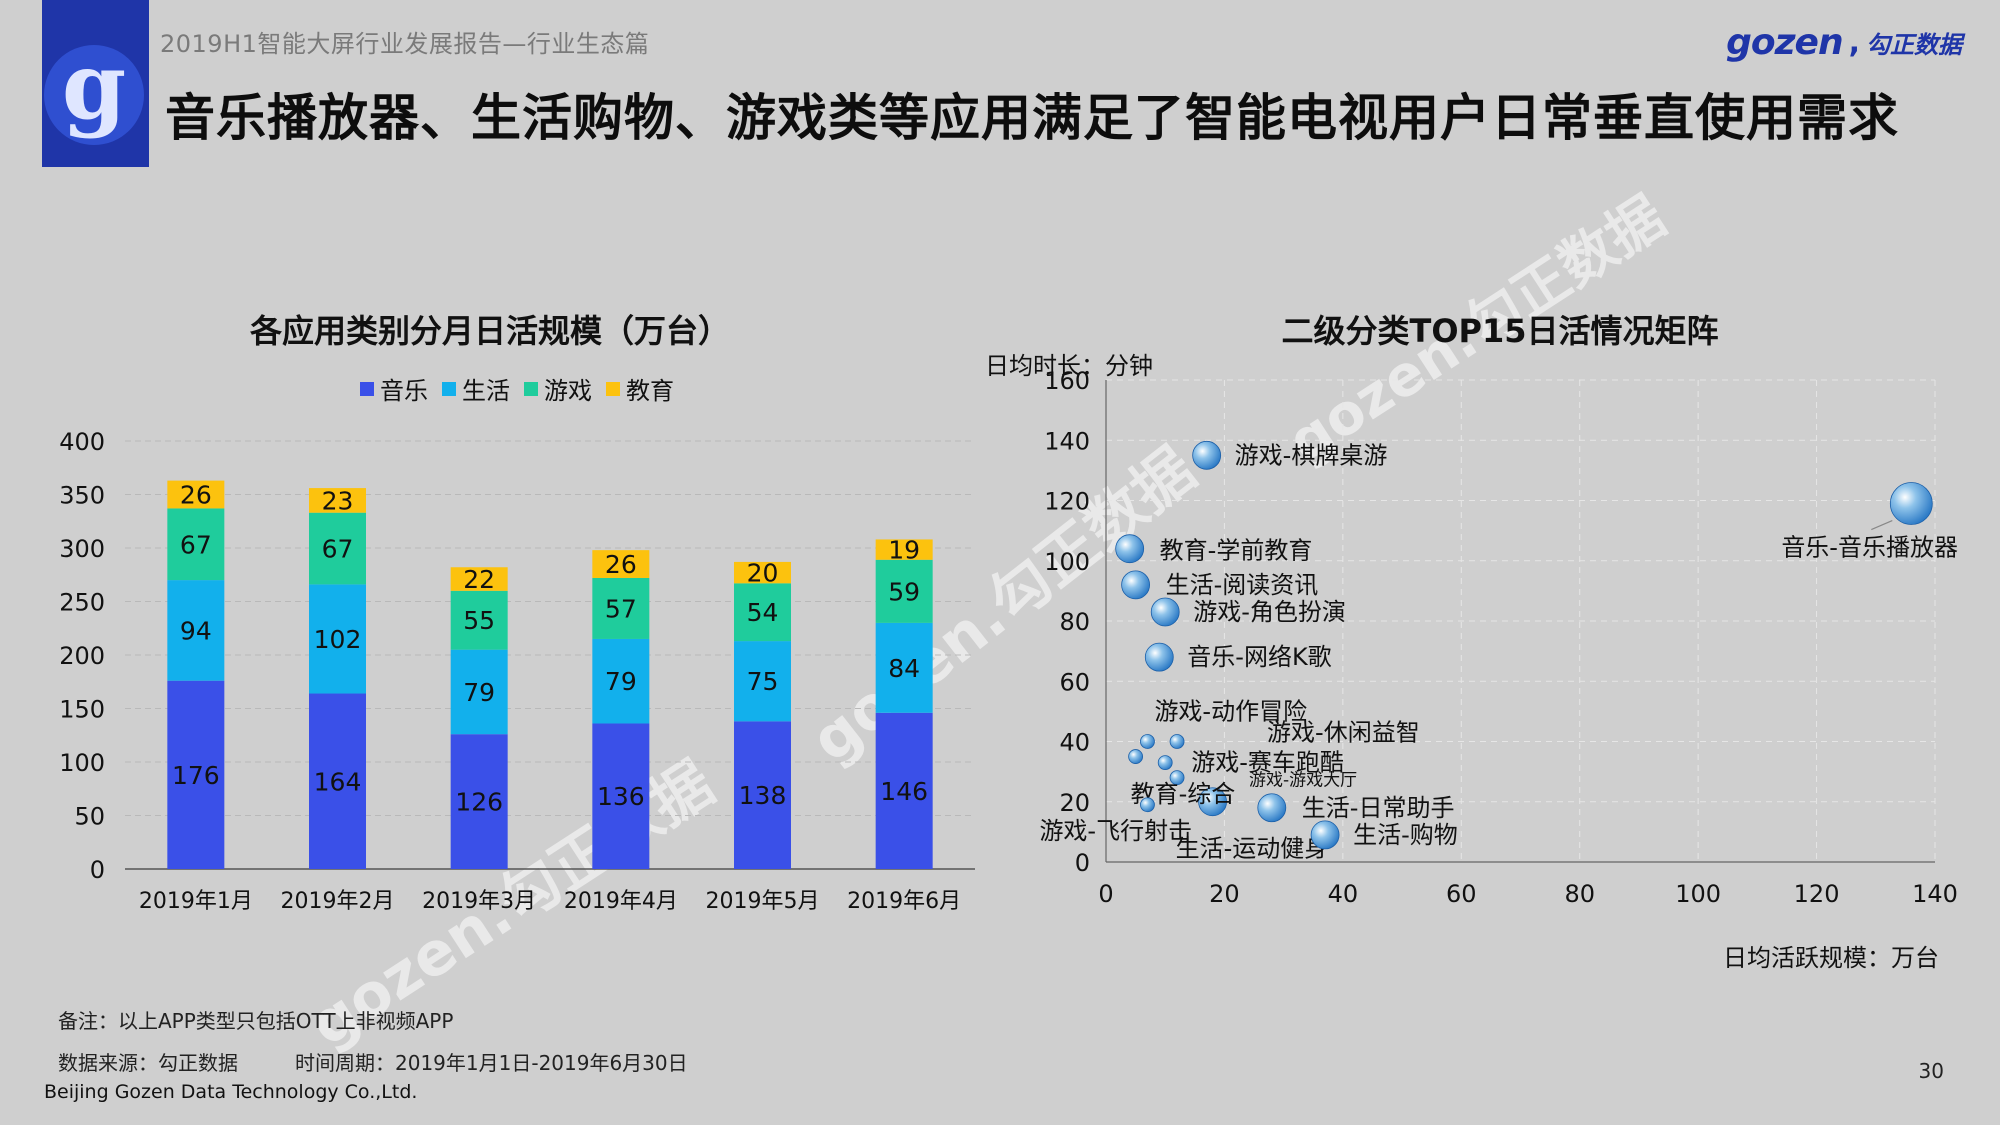 This screenshot has width=2000, height=1125. Describe the element at coordinates (763, 795) in the screenshot. I see `bar-data-label: 138` at that location.